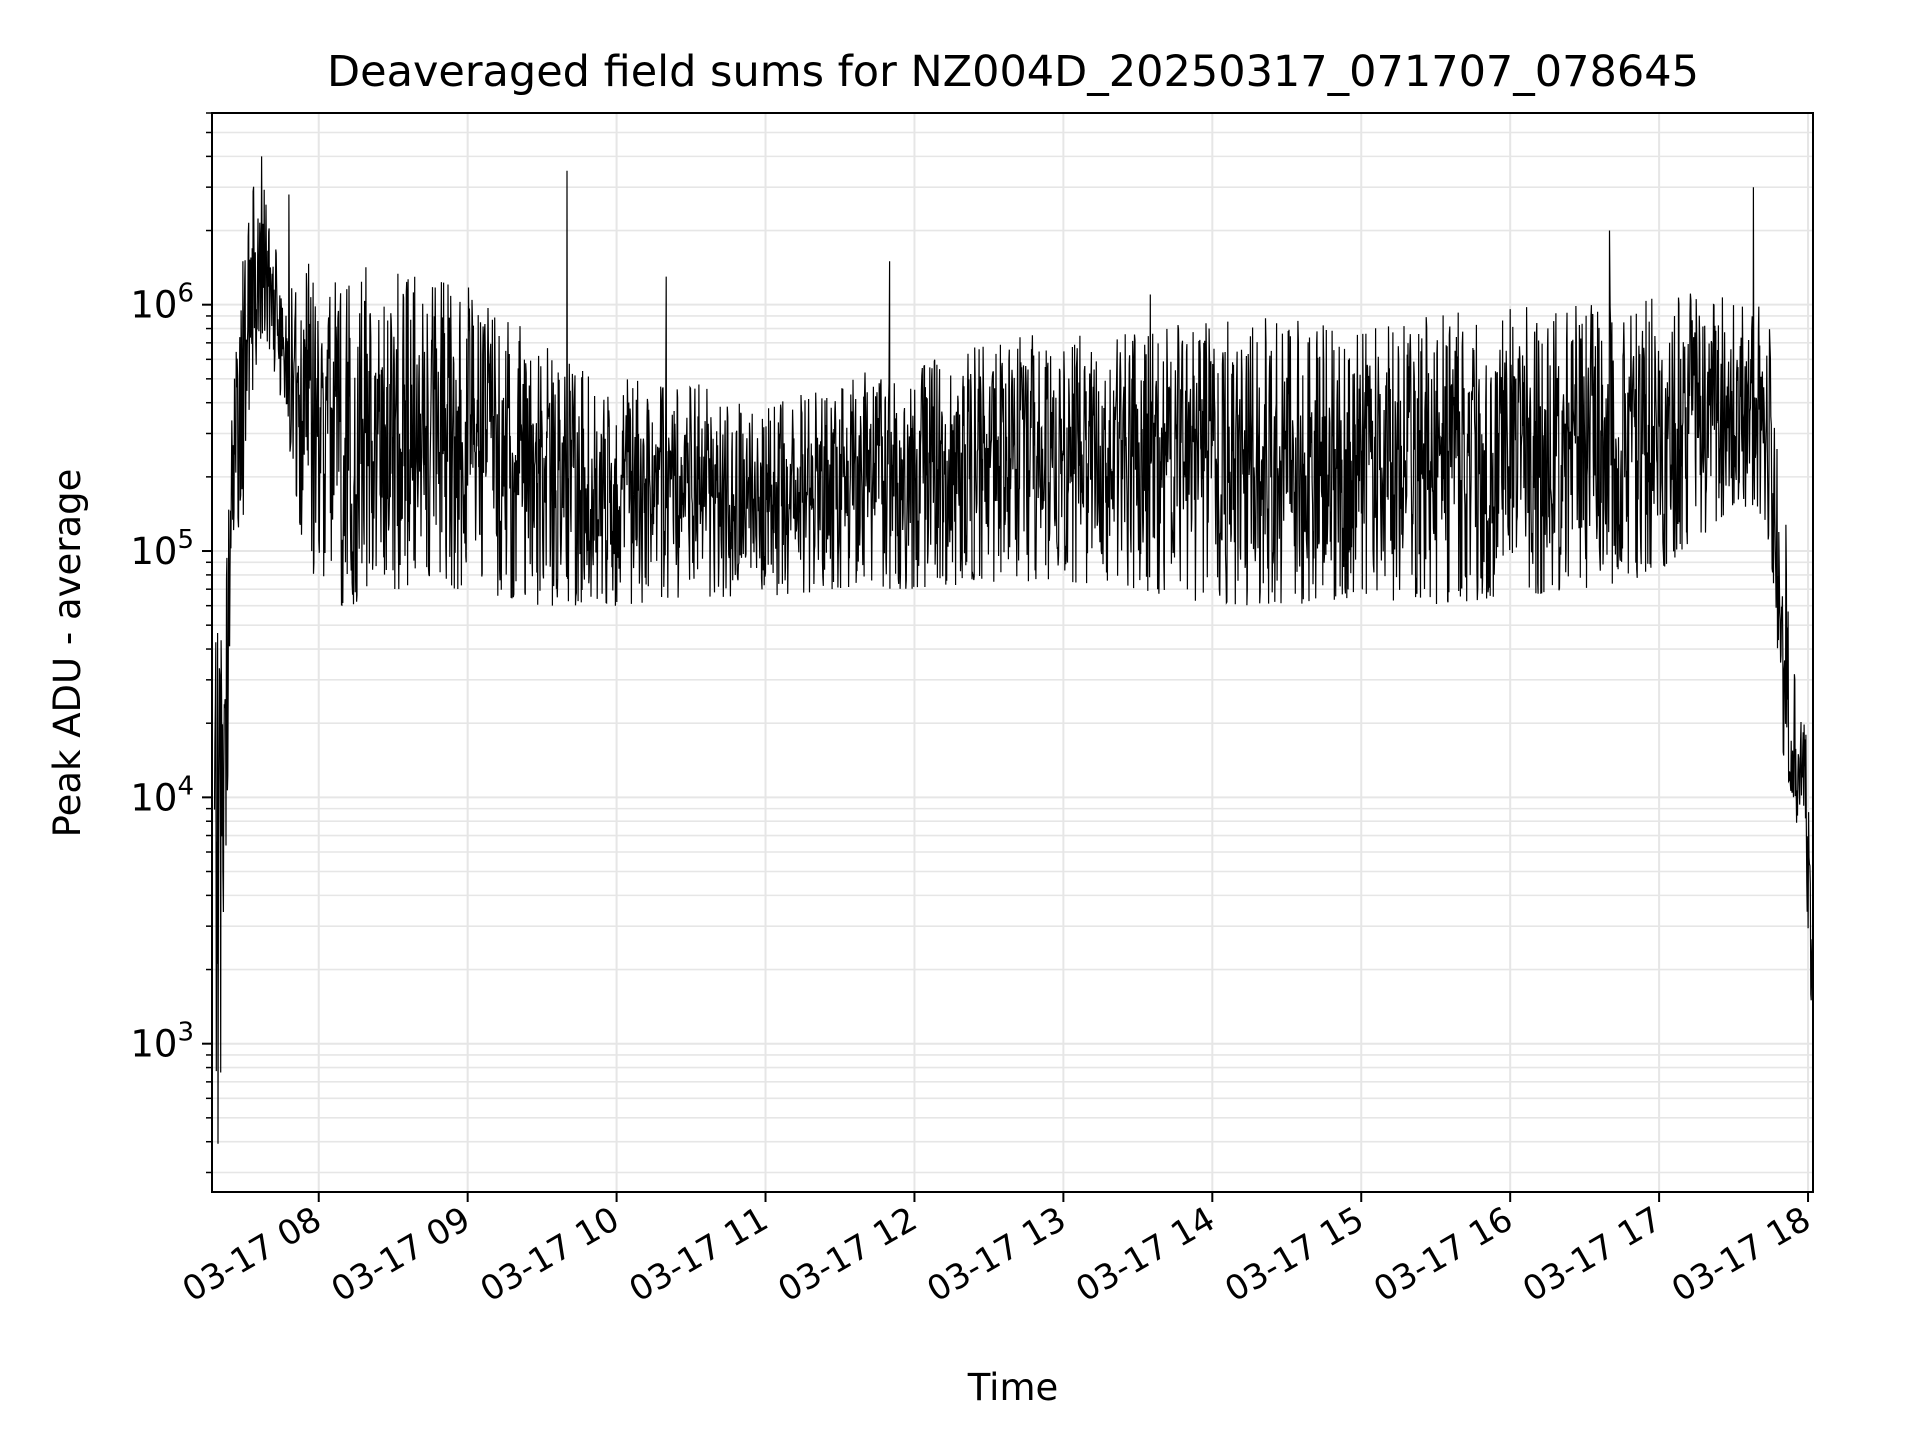 This screenshot has width=1920, height=1440. I want to click on x-axis-label: Time, so click(1013, 1387).